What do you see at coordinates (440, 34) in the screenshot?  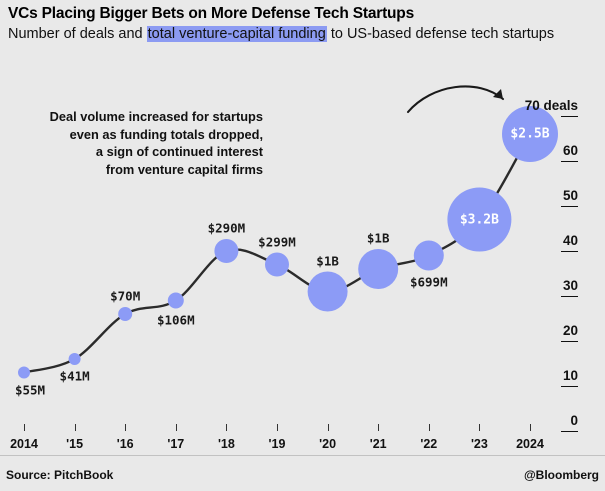 I see `subtitle-text-tail: to US-based defense tech startups` at bounding box center [440, 34].